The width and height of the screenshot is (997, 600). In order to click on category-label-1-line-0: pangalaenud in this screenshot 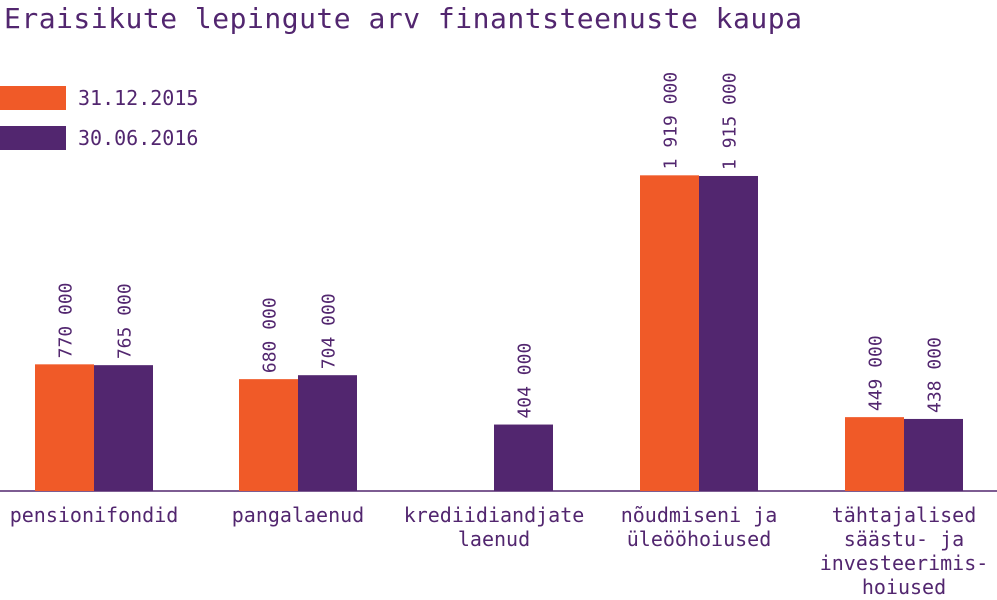, I will do `click(298, 515)`.